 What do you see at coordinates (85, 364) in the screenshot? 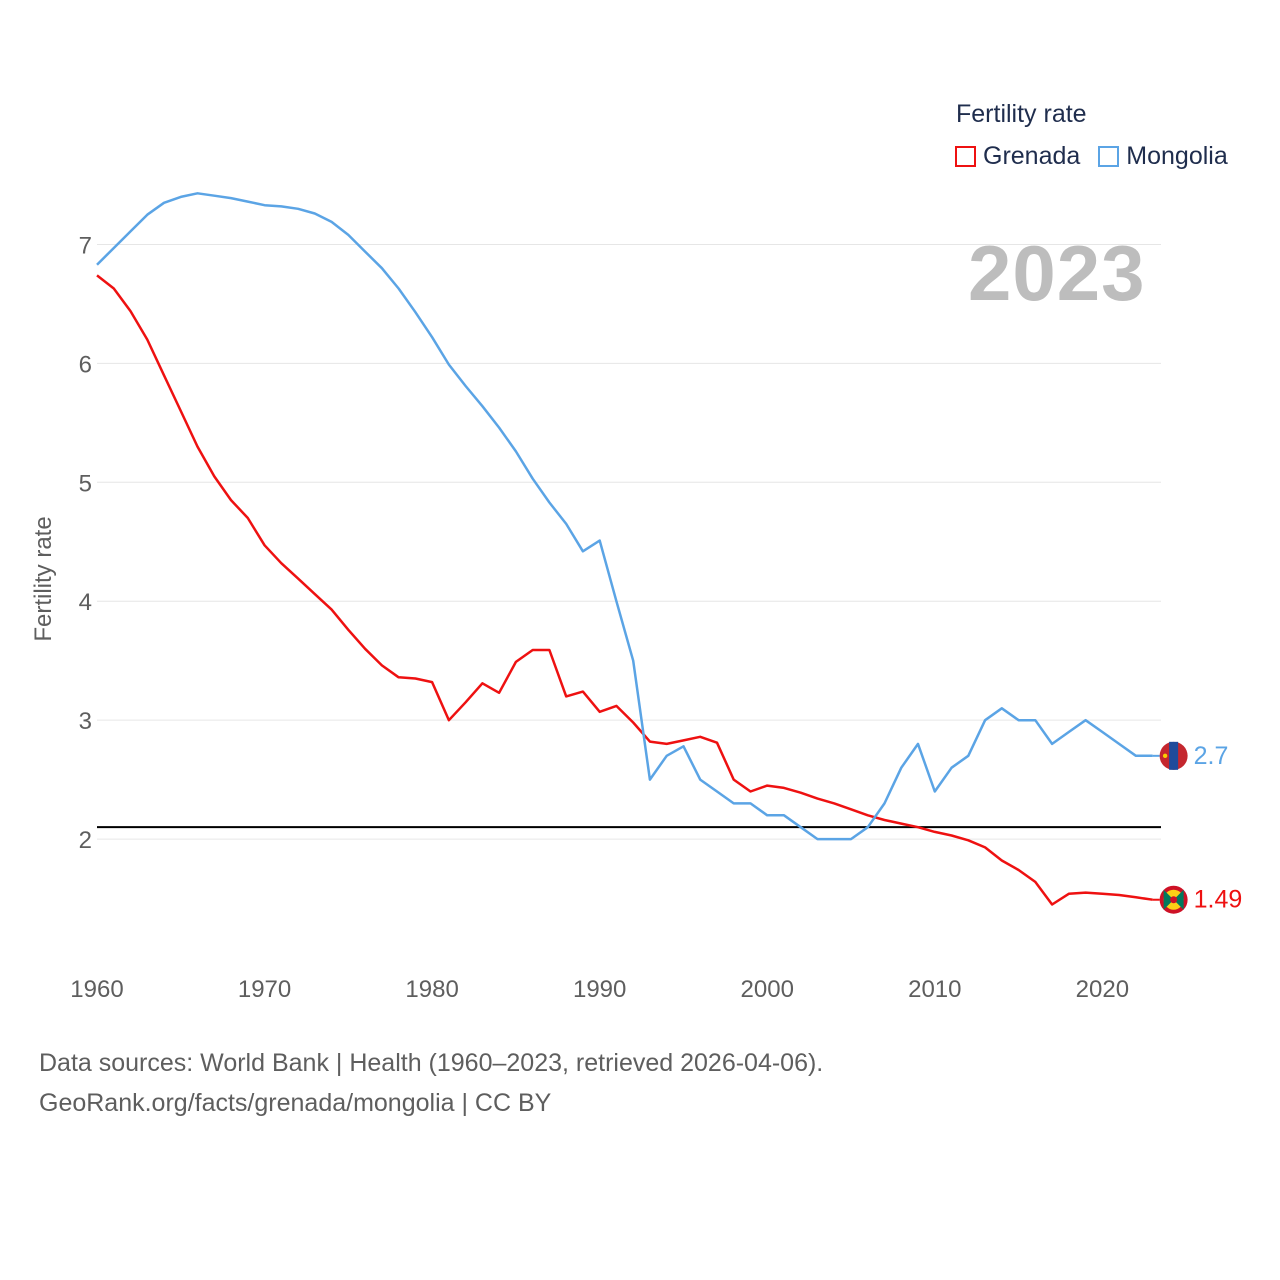
I see `y-tick-label: 6` at bounding box center [85, 364].